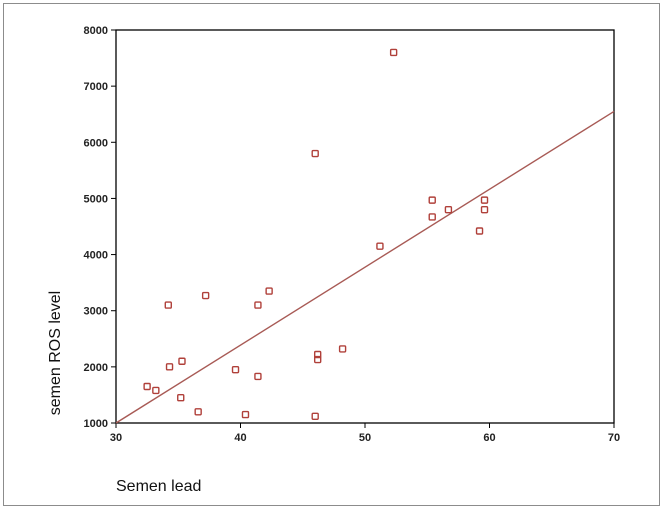 The width and height of the screenshot is (665, 511). Describe the element at coordinates (365, 438) in the screenshot. I see `x-tick-label: 50` at that location.